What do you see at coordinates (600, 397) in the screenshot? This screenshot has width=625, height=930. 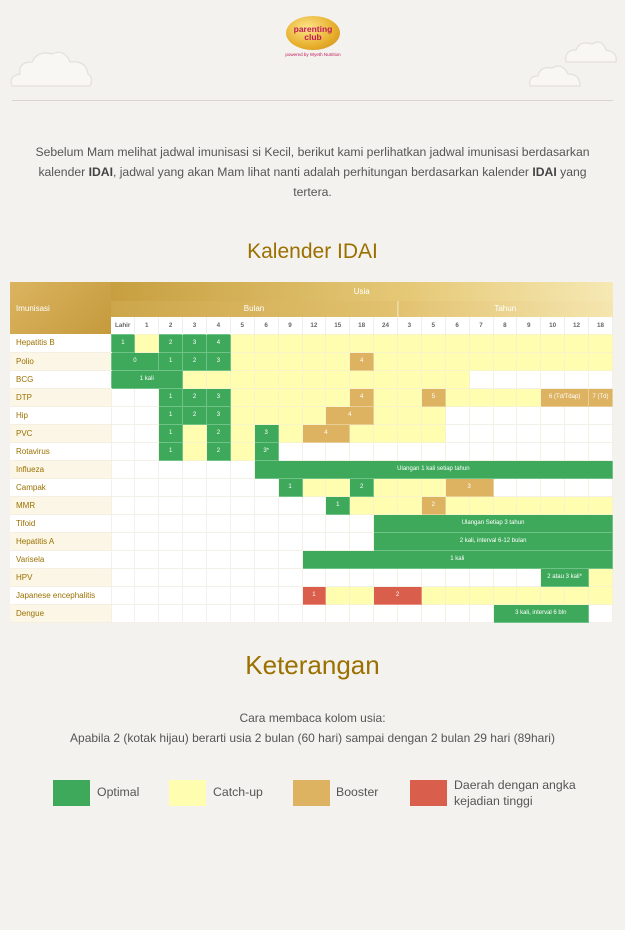 I see `schedule-cell: 7 (Td)` at bounding box center [600, 397].